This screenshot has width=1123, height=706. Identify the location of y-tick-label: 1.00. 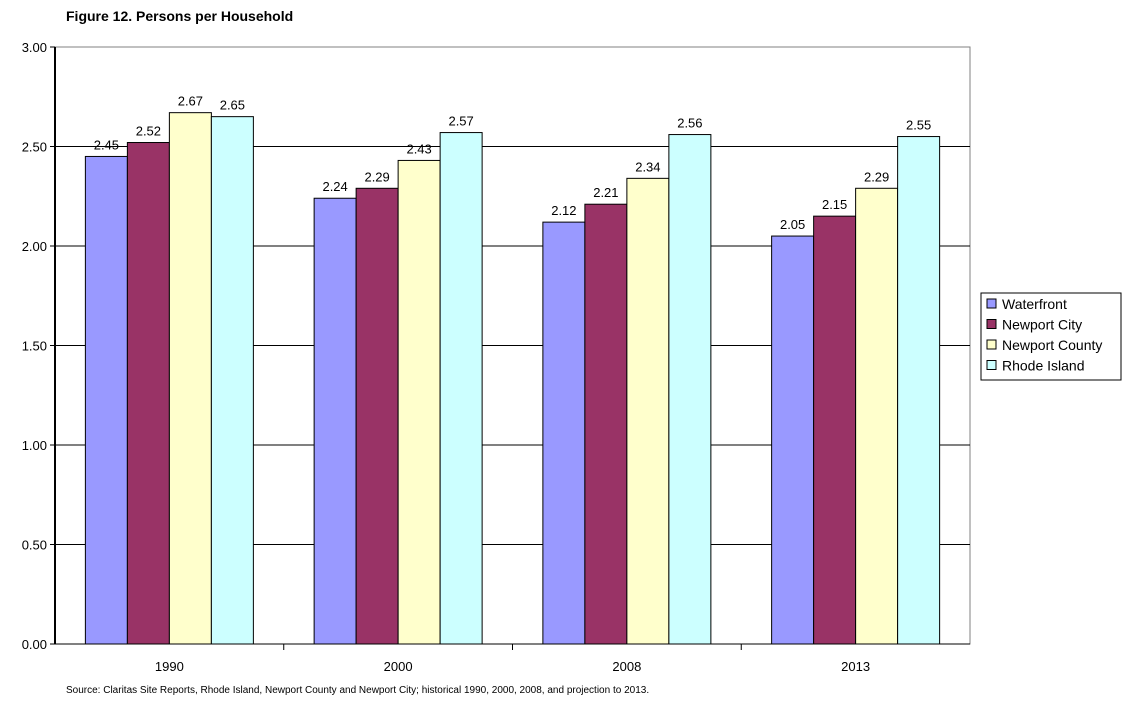
(34, 445).